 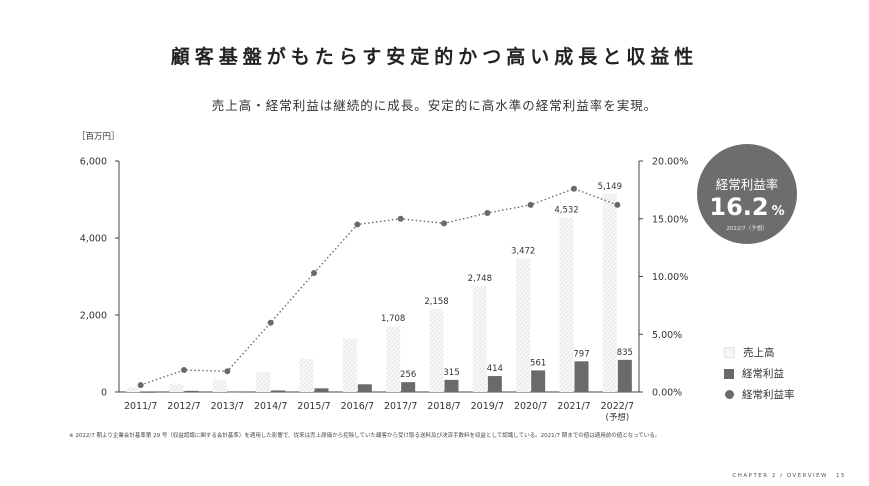 I want to click on legend-swatch-profit, so click(x=729, y=373).